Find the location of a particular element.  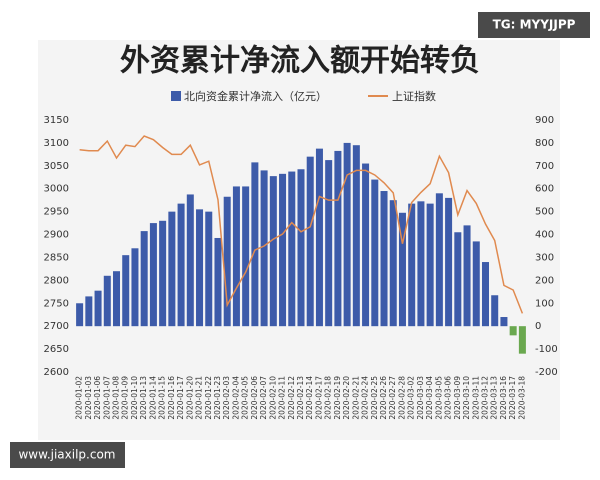

x-tick-label: 2020-02-26 is located at coordinates (383, 398).